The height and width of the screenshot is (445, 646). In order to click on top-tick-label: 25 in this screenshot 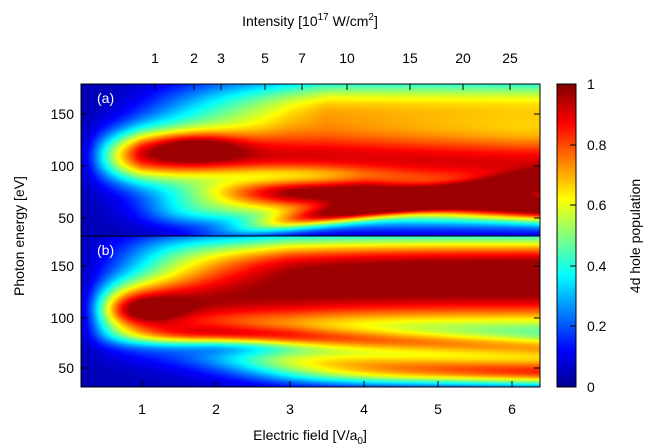, I will do `click(510, 58)`.